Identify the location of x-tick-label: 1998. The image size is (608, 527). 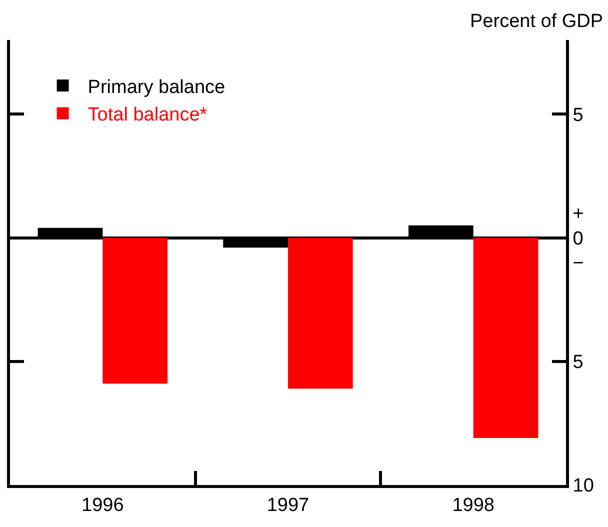
(473, 505).